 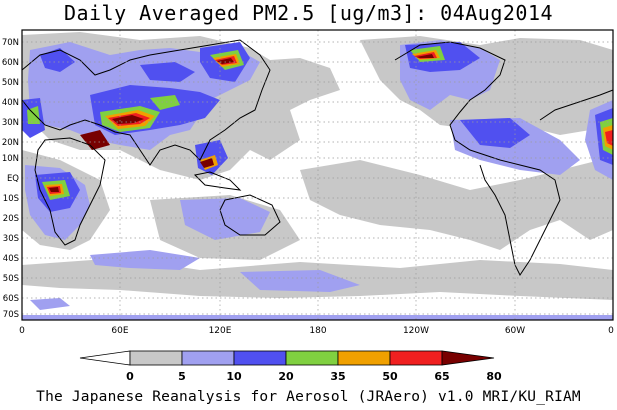 What do you see at coordinates (10, 123) in the screenshot?
I see `lat-label-30n: 30N` at bounding box center [10, 123].